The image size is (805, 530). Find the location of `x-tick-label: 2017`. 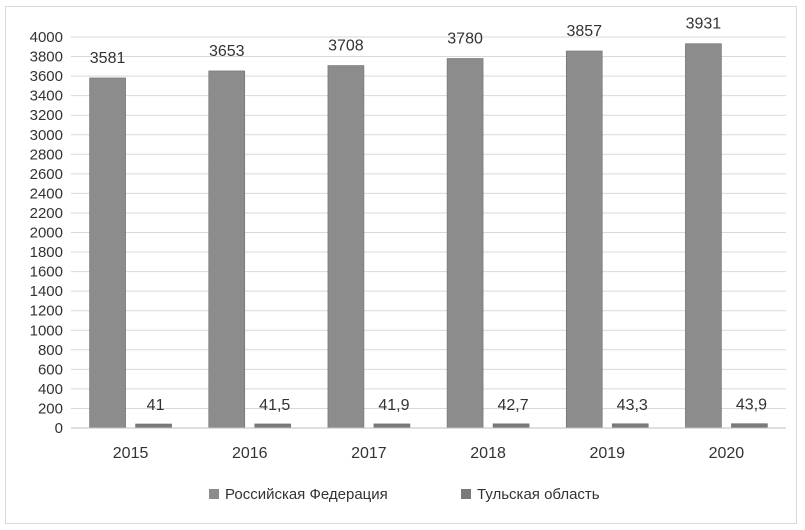

x-tick-label: 2017 is located at coordinates (369, 453).